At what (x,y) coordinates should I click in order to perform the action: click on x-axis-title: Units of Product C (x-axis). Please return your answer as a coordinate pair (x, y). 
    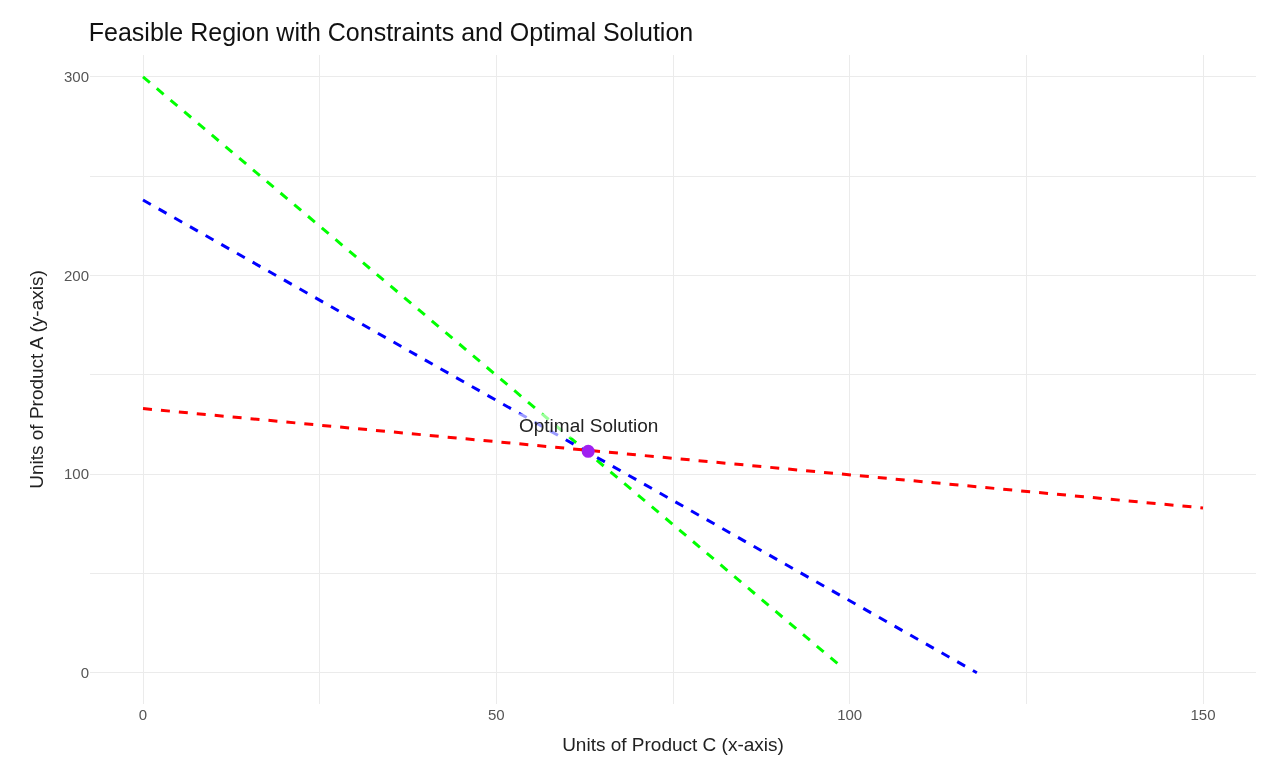
    Looking at the image, I should click on (673, 744).